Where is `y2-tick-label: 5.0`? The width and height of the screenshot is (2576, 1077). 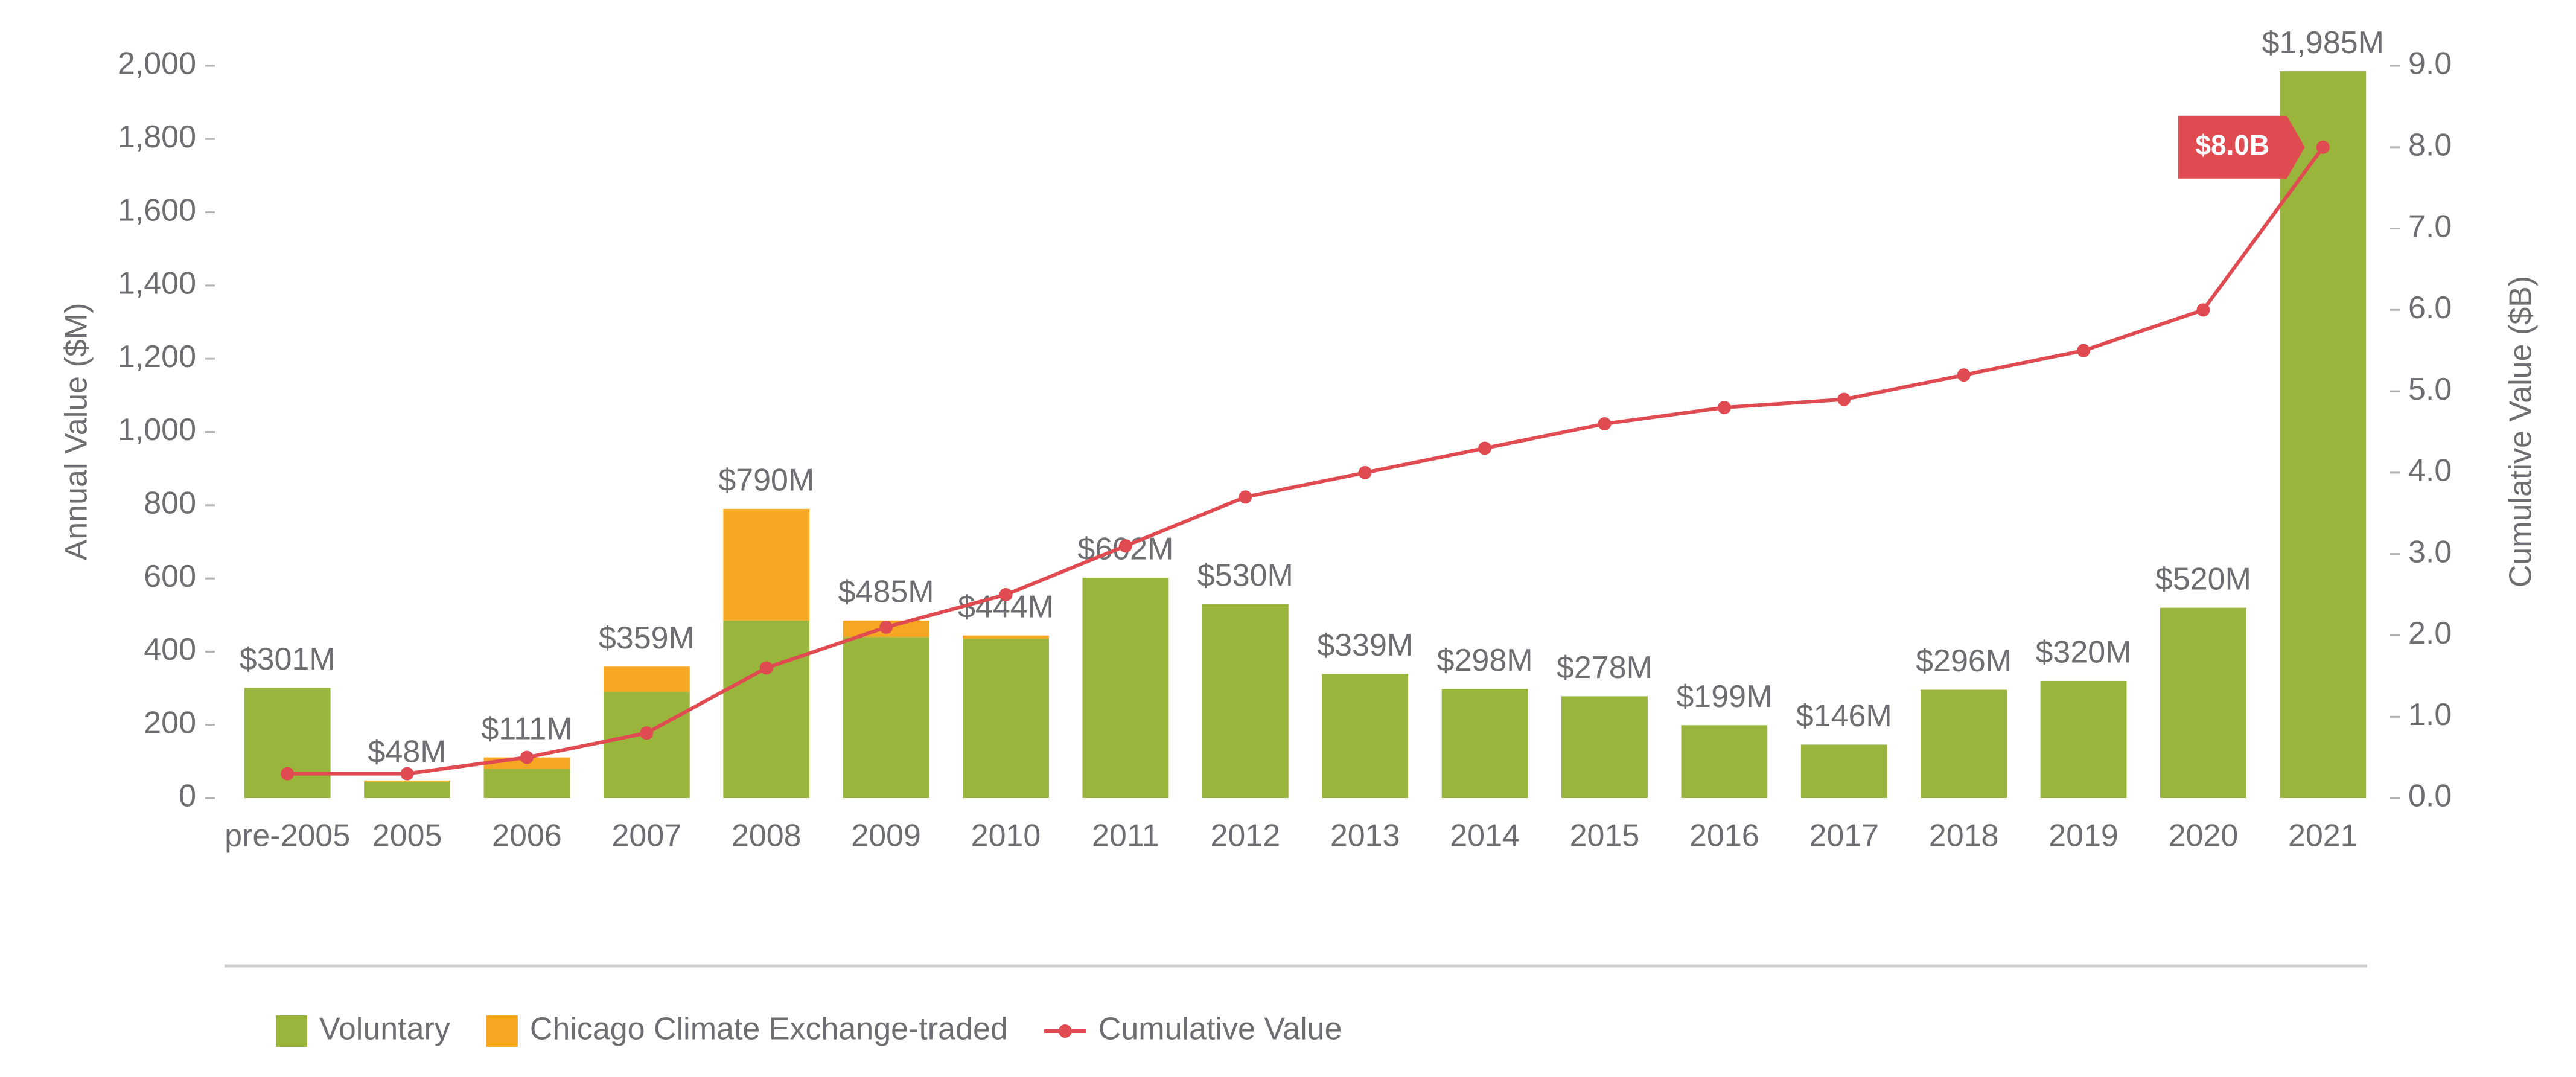
y2-tick-label: 5.0 is located at coordinates (2430, 389).